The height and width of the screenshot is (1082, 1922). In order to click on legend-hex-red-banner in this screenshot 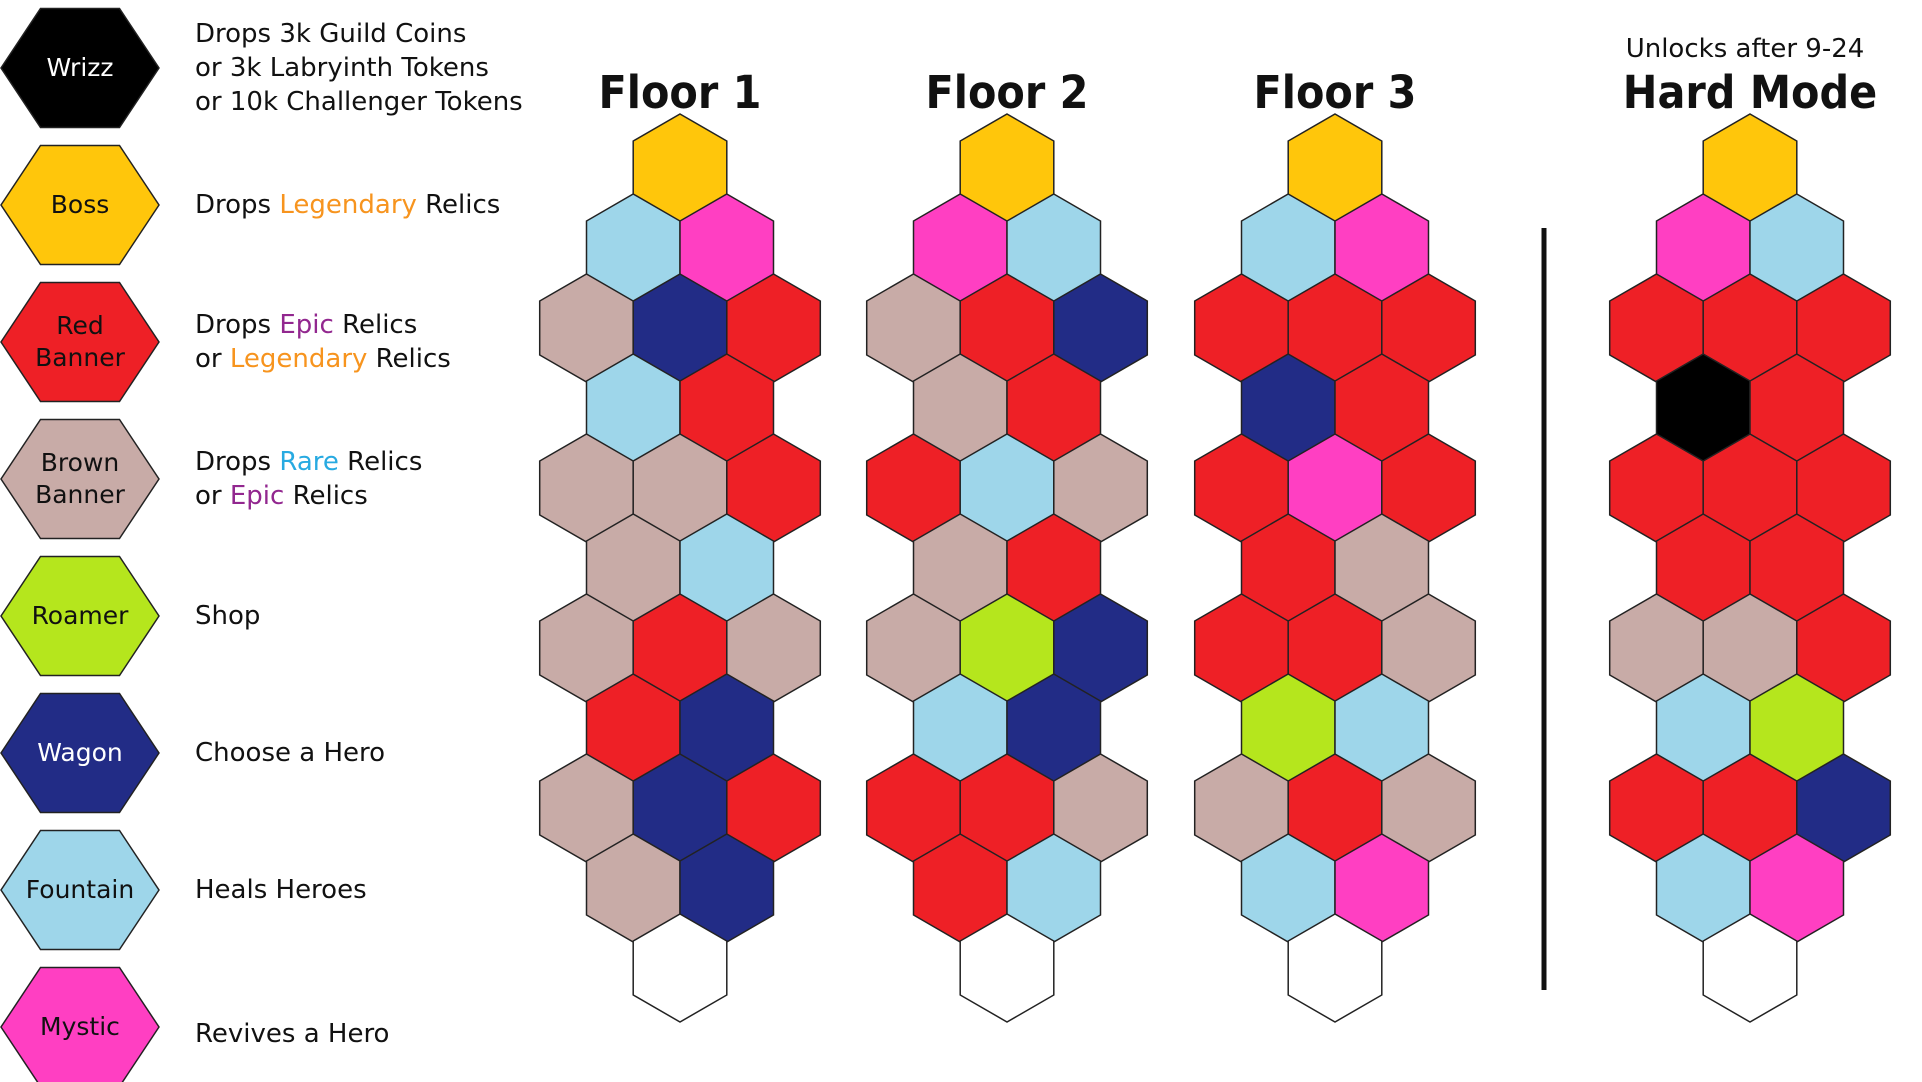, I will do `click(80, 342)`.